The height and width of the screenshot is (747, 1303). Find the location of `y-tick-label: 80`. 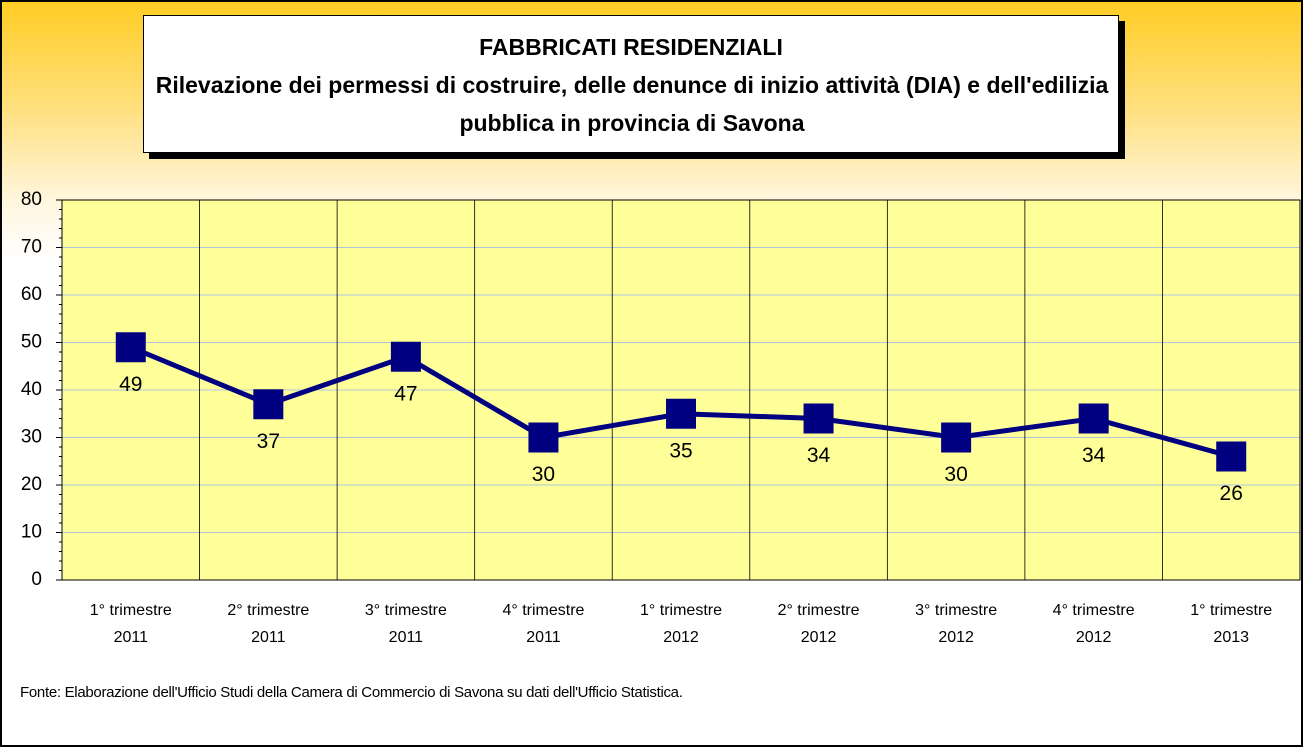

y-tick-label: 80 is located at coordinates (31, 199).